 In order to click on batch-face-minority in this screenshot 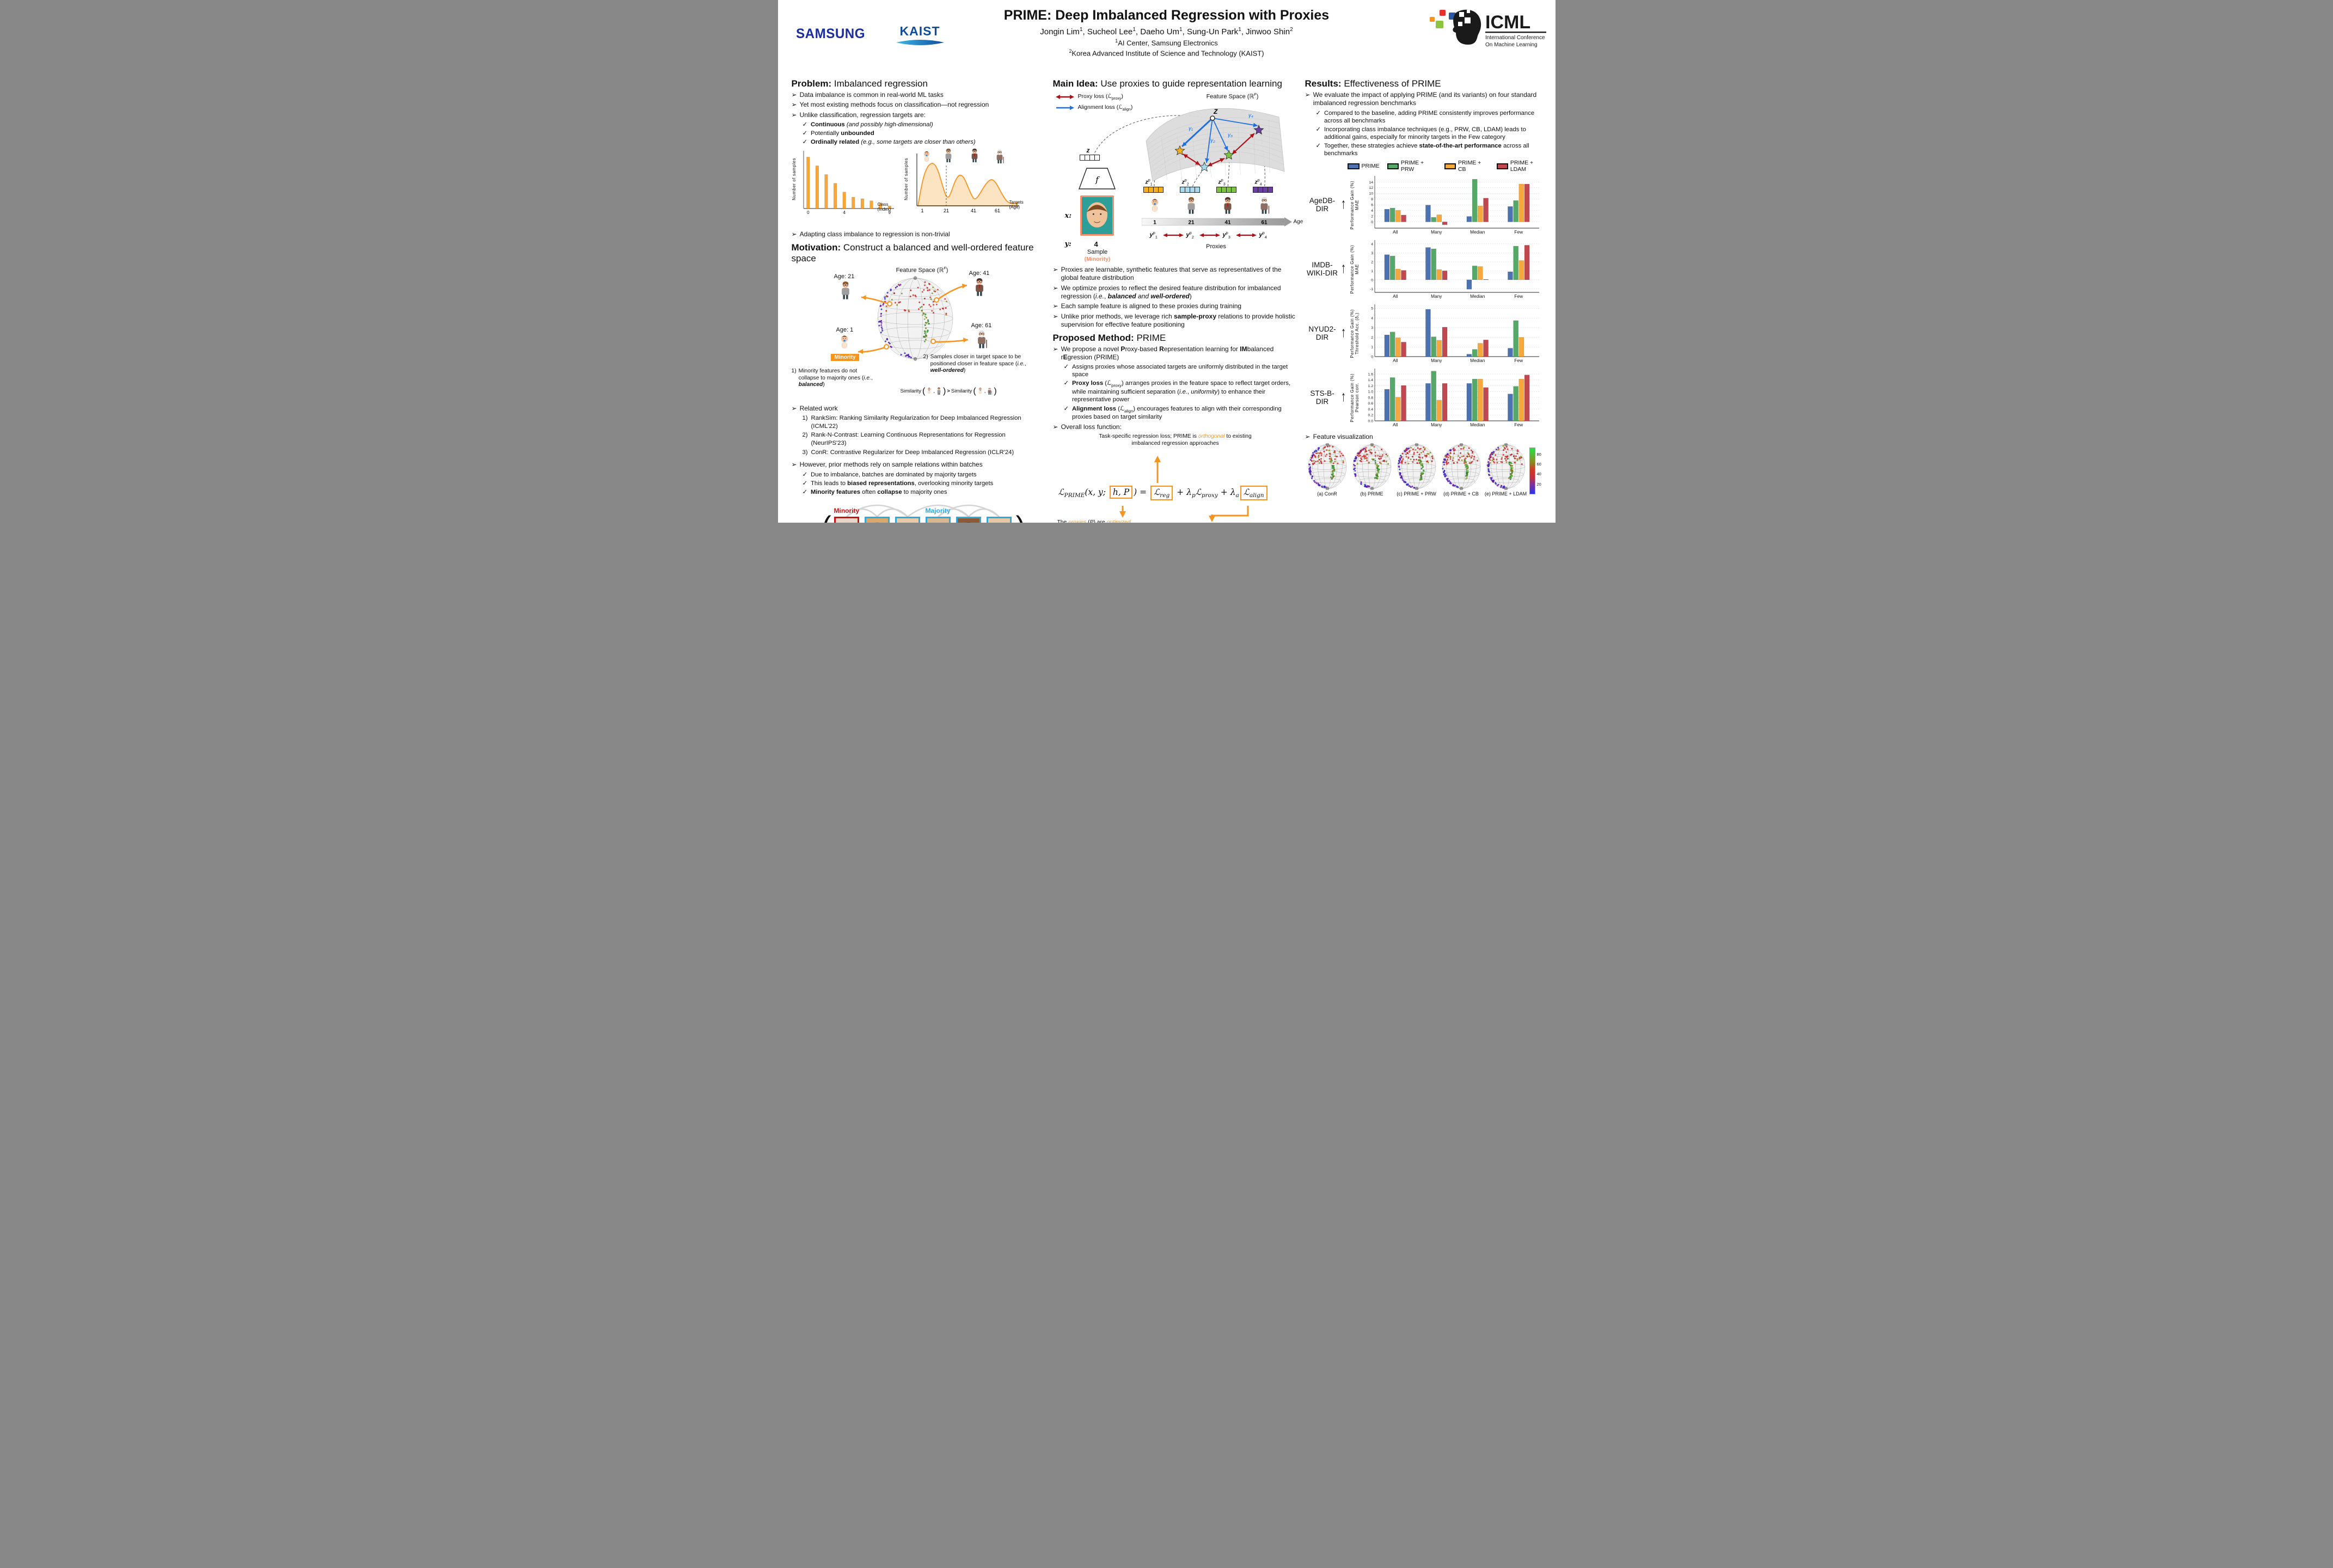, I will do `click(846, 520)`.